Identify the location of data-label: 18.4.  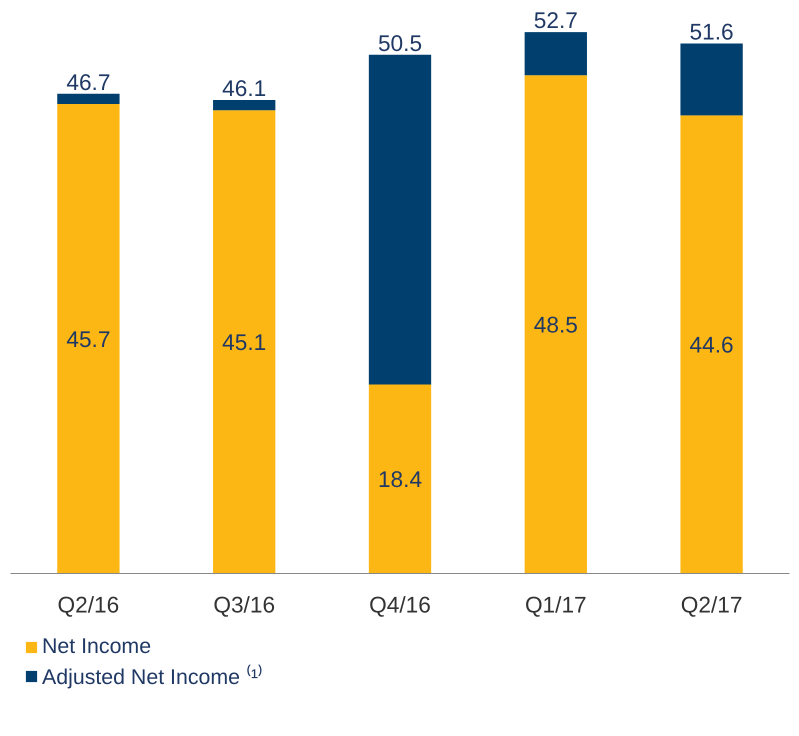
(400, 479).